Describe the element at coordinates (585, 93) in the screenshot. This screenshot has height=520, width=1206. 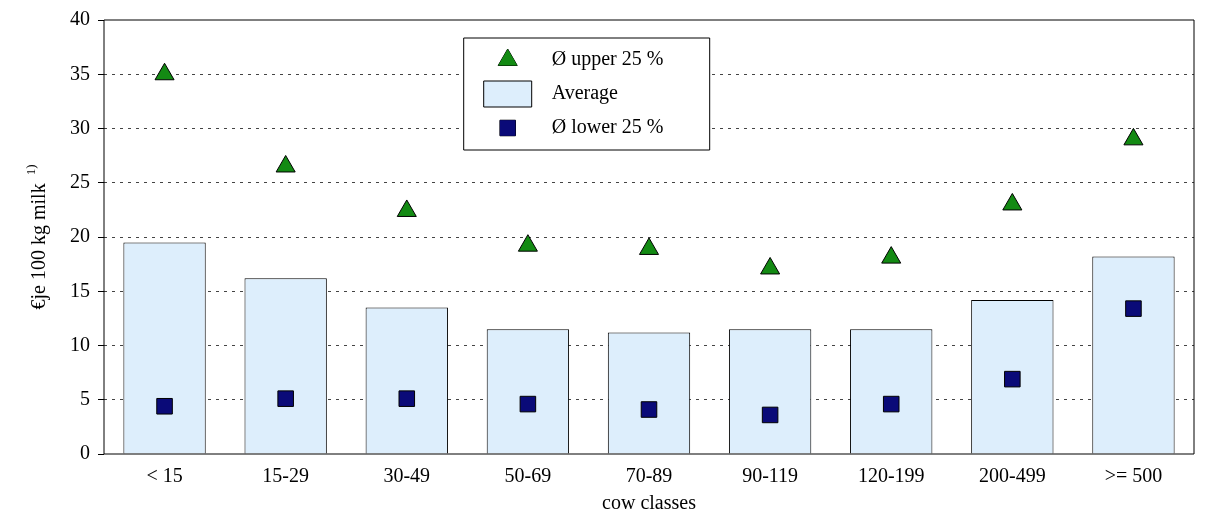
I see `legend-label: Average` at that location.